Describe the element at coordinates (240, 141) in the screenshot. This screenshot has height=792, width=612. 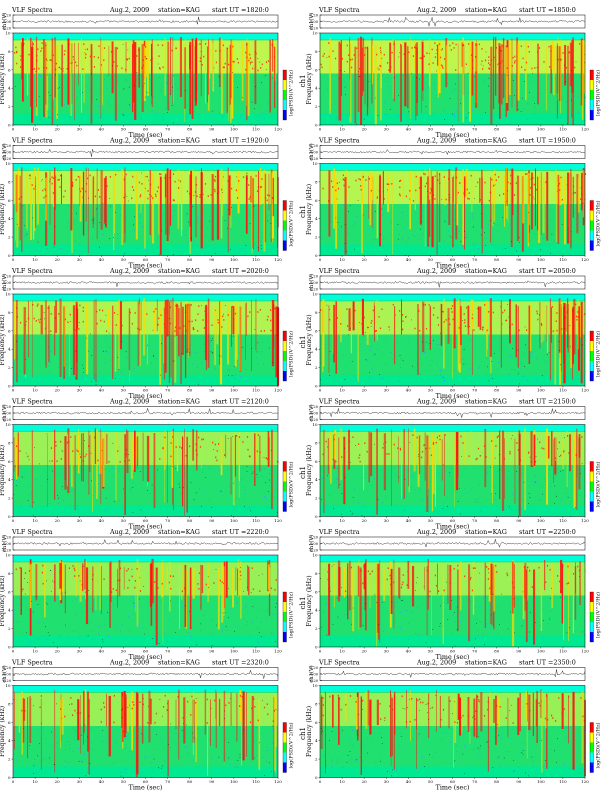
I see `panel-start-time: start UT =1920:0` at that location.